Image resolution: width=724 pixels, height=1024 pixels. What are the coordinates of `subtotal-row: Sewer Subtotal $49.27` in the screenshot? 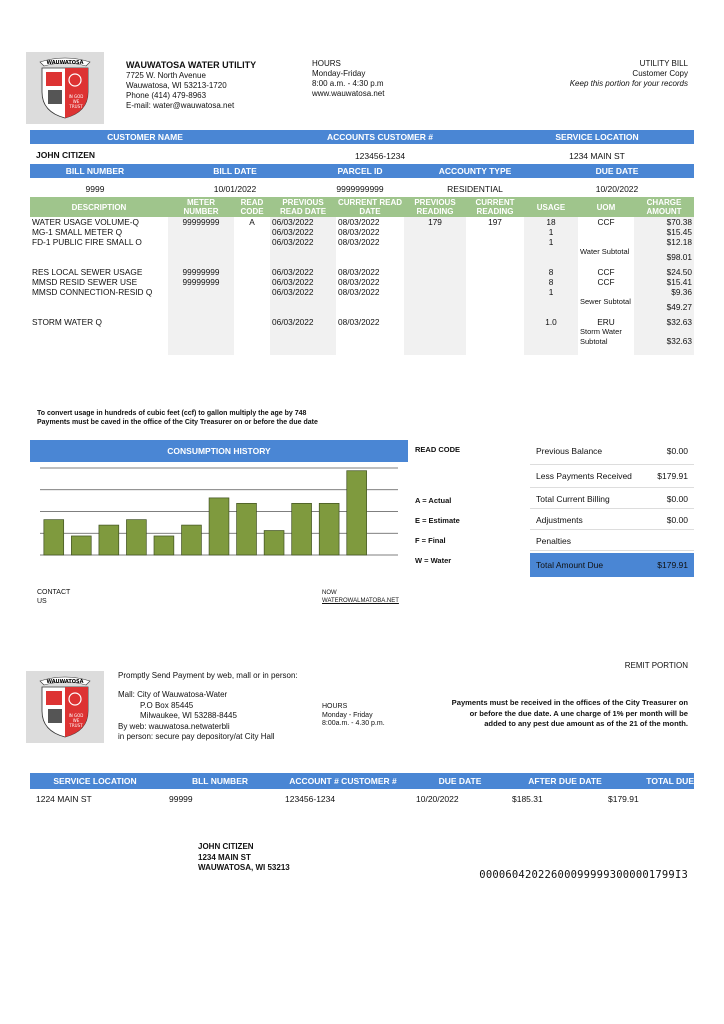 It's located at (362, 307).